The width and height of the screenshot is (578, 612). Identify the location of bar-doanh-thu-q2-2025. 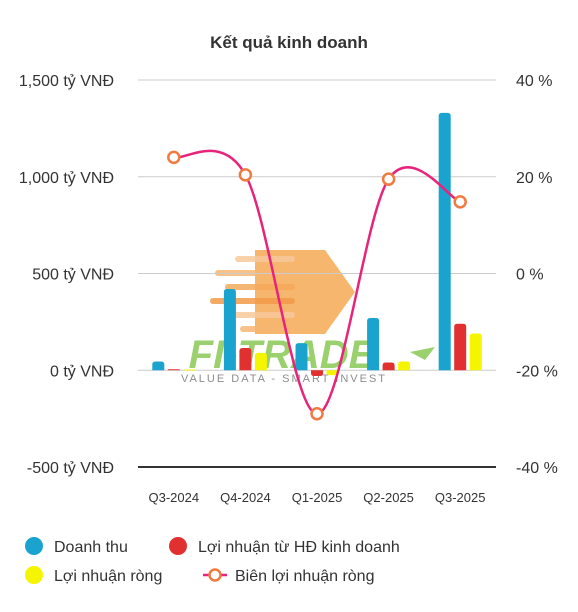
(373, 344).